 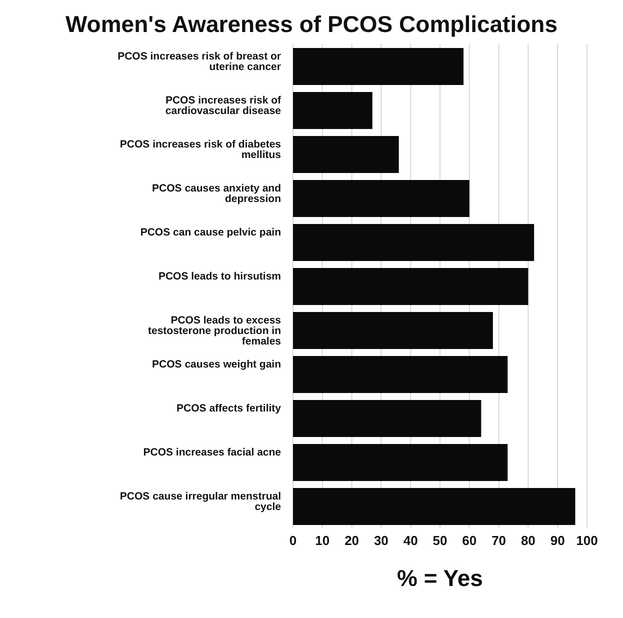 What do you see at coordinates (528, 540) in the screenshot?
I see `x-tick-label: 80` at bounding box center [528, 540].